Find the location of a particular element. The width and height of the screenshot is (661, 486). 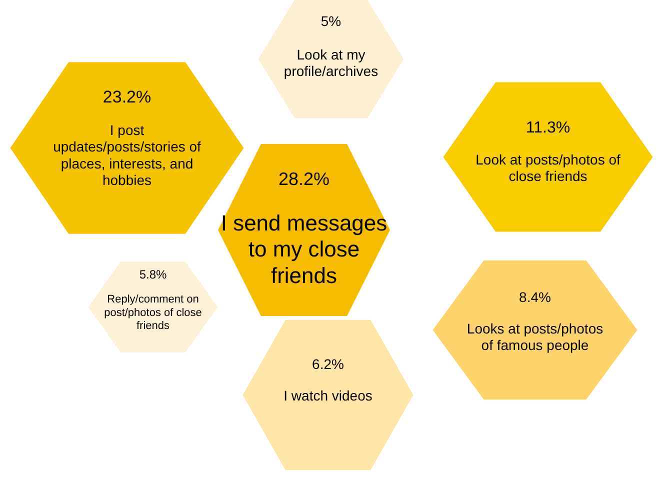

category-label: I post updates/posts/stories of places, interests, and hobbies is located at coordinates (127, 155).